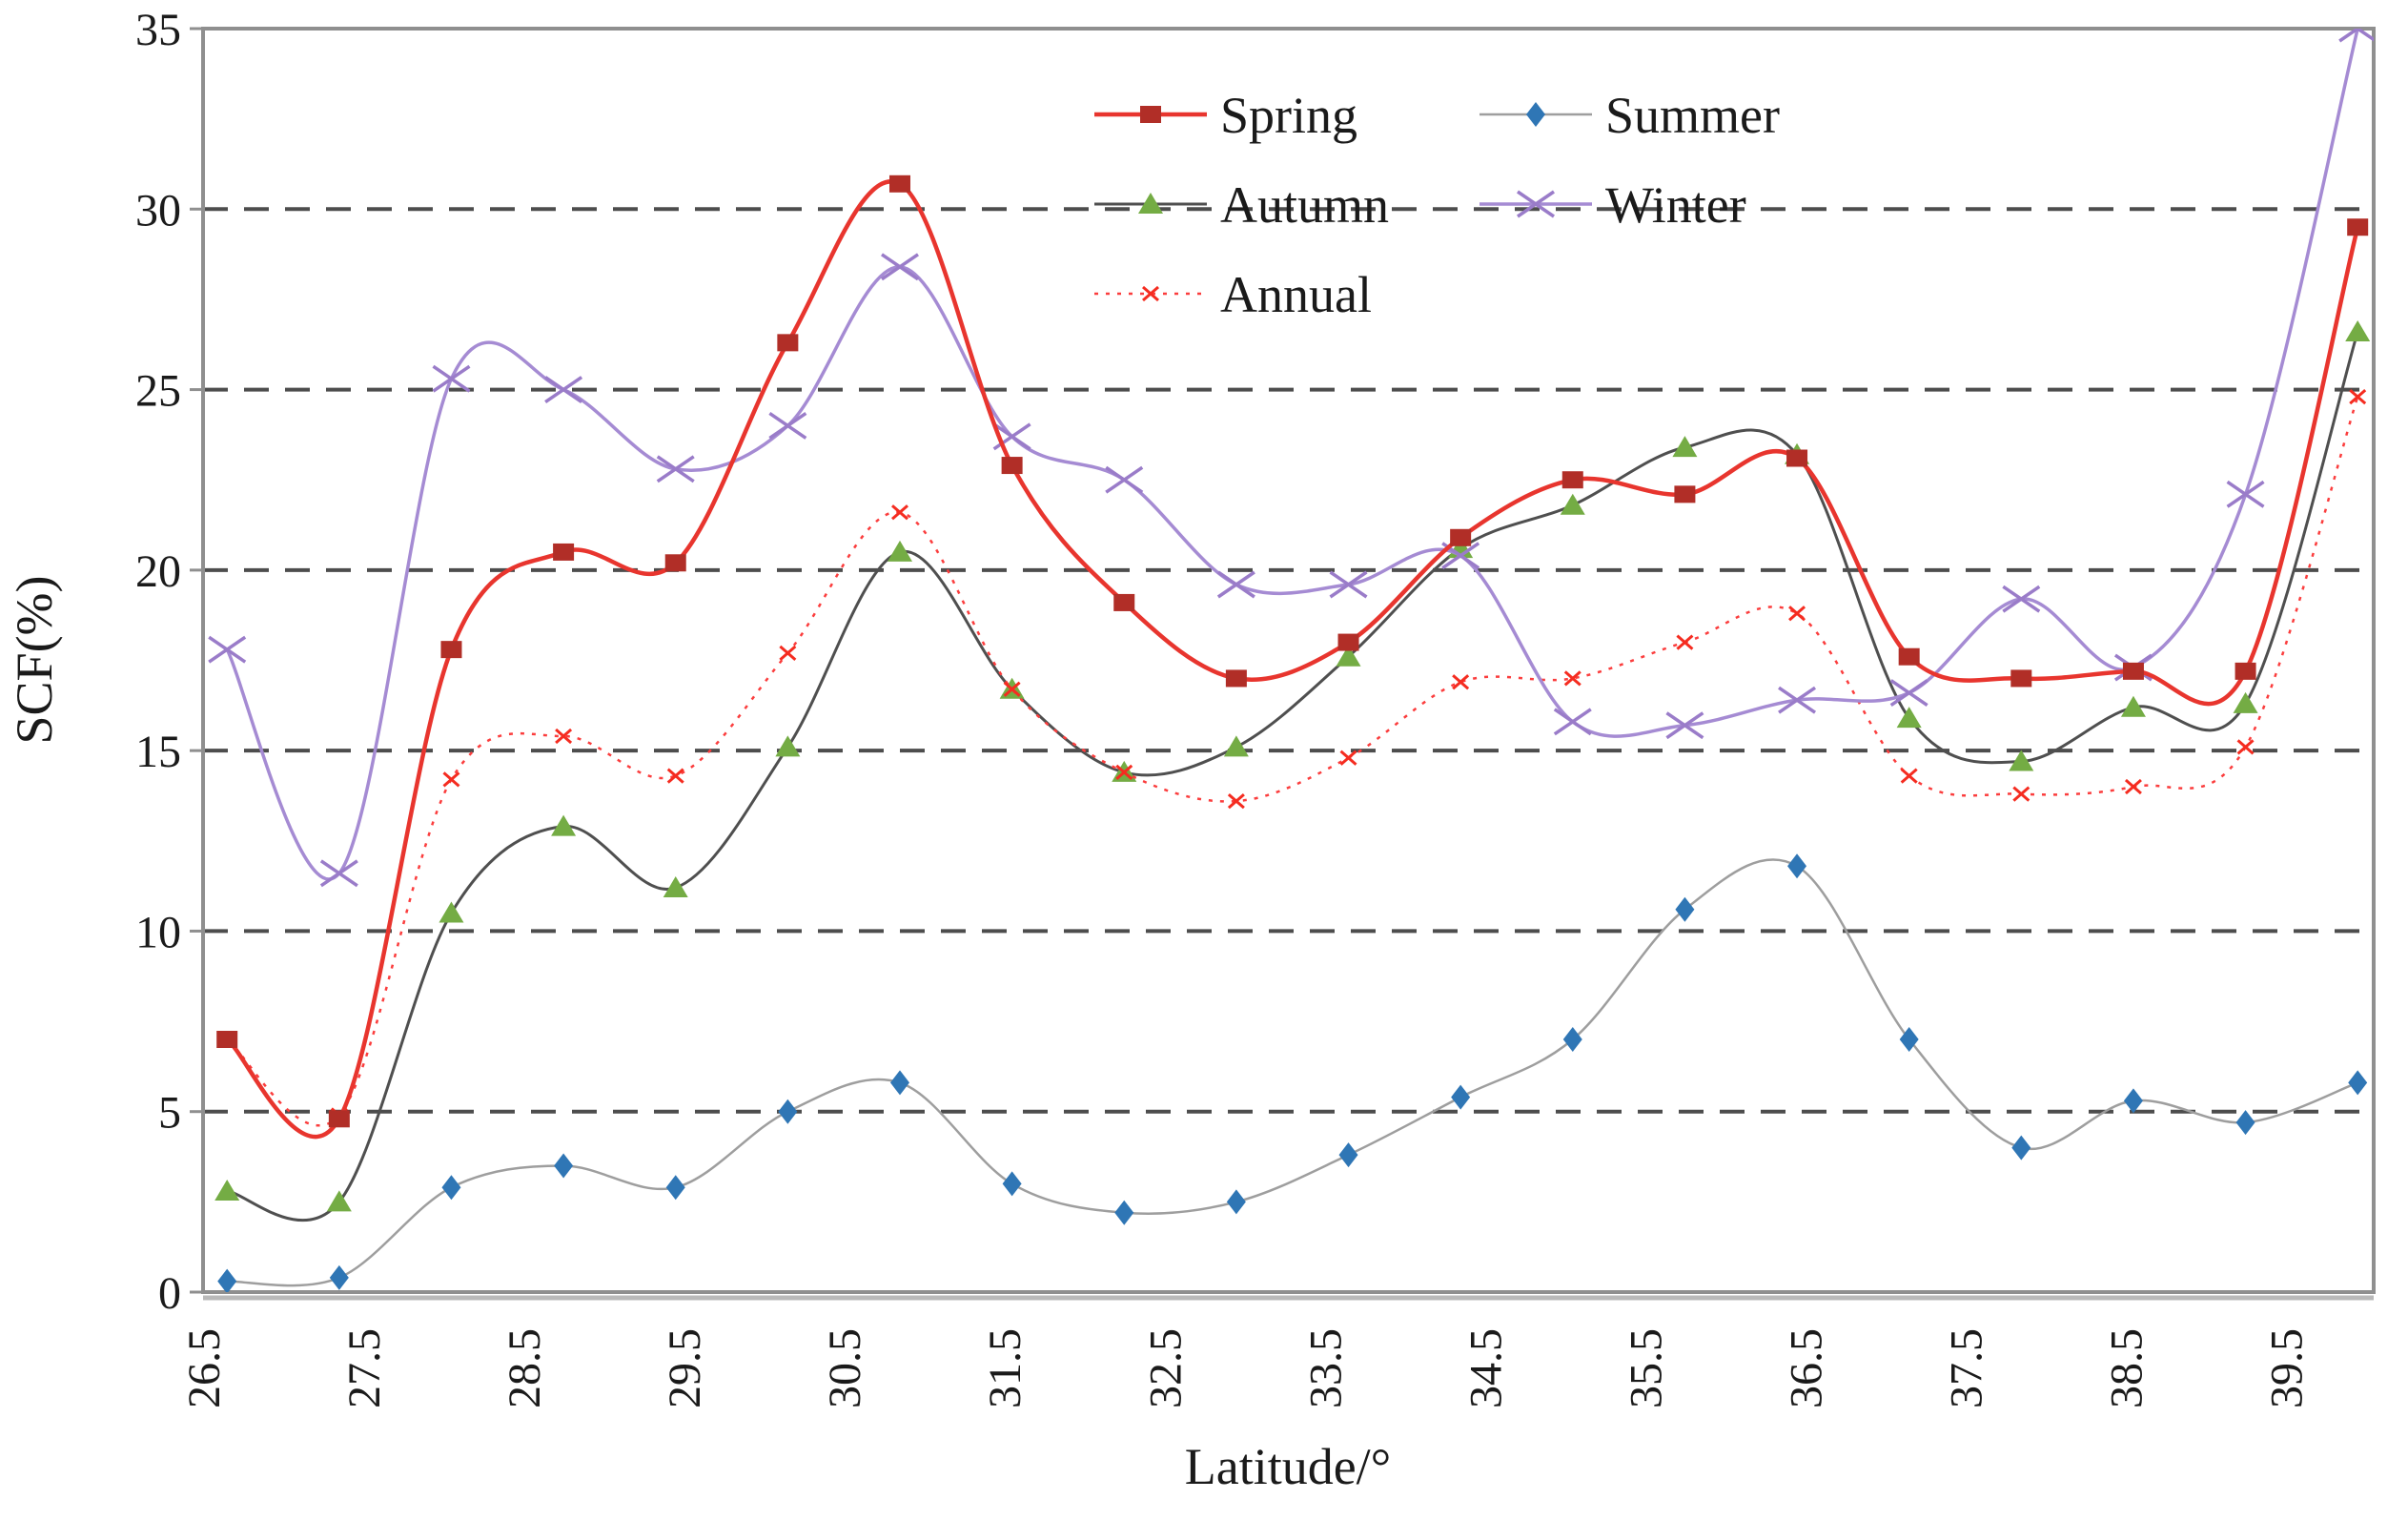 Image resolution: width=2408 pixels, height=1520 pixels. I want to click on x-tick-label-35.5: 35.5, so click(1646, 1368).